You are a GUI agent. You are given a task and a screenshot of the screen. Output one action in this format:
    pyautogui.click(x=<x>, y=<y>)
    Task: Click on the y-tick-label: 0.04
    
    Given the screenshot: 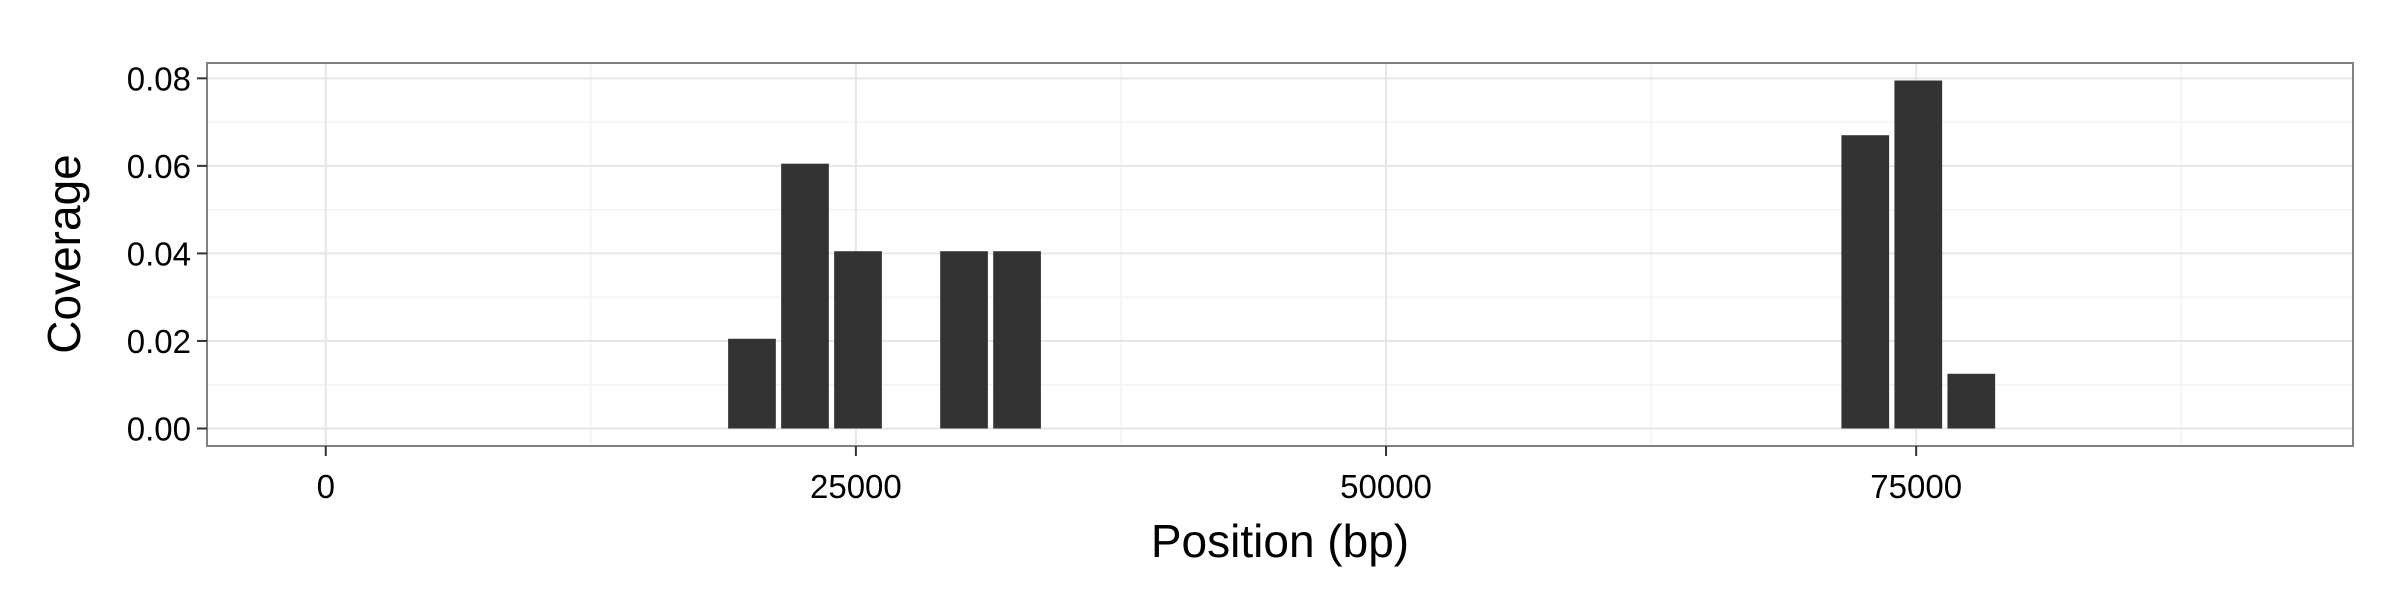 What is the action you would take?
    pyautogui.click(x=159, y=253)
    